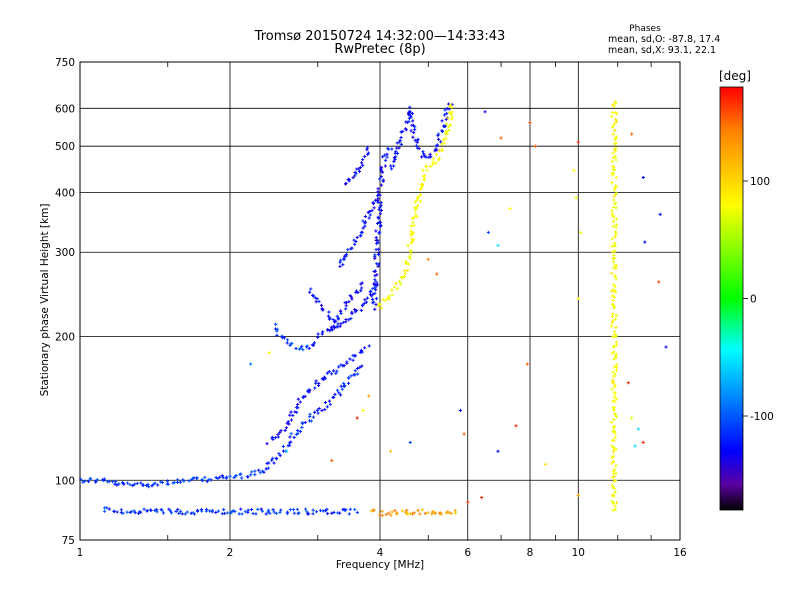 The height and width of the screenshot is (600, 800). Describe the element at coordinates (45, 300) in the screenshot. I see `y-axis-label: Stationary phase Virtual Height [km]` at that location.